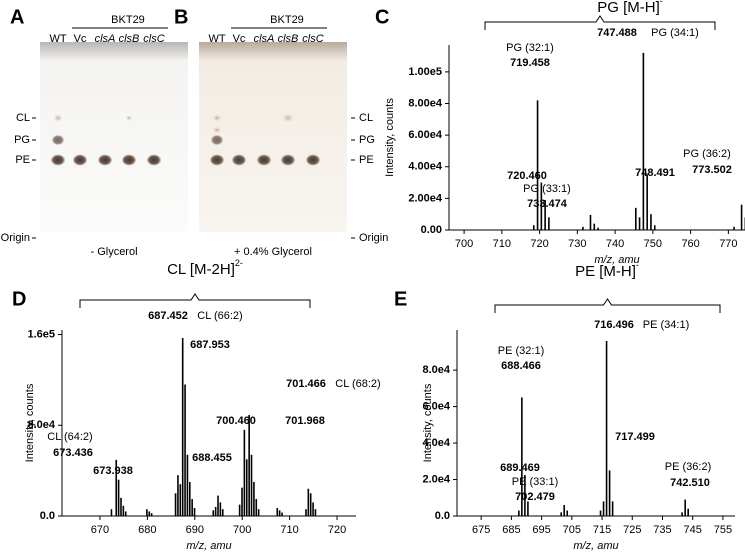 The height and width of the screenshot is (552, 745). I want to click on peak-mz-label: 747.488, so click(617, 33).